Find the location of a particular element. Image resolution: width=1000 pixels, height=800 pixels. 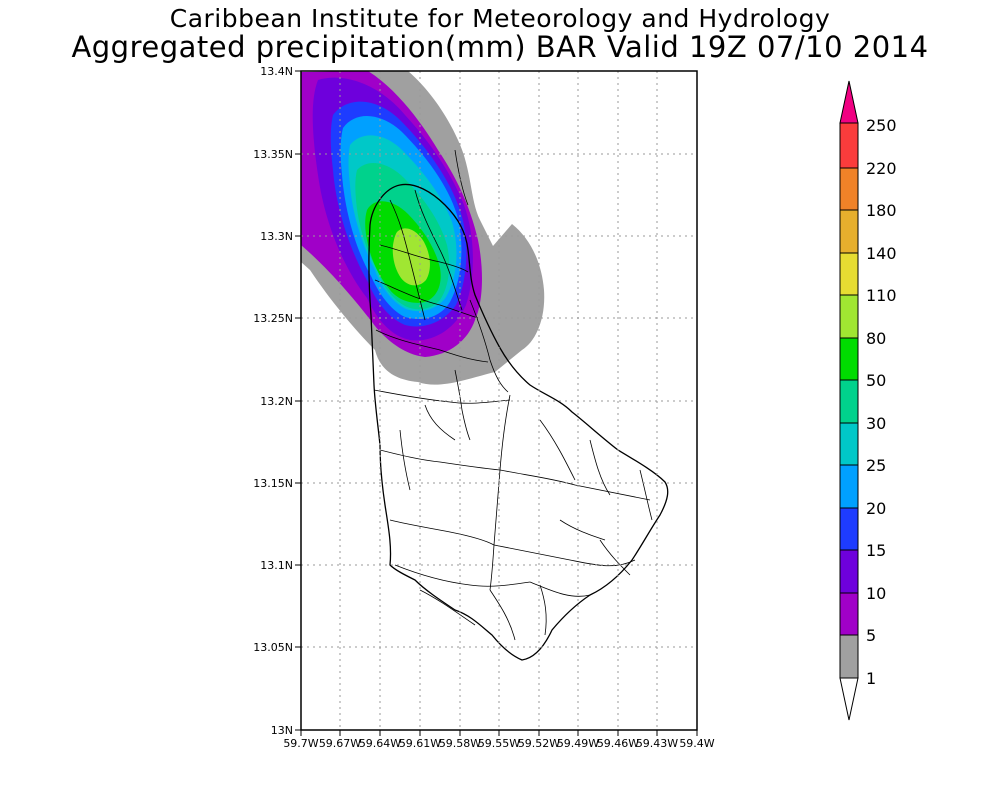

lat-label: 13.4N is located at coordinates (276, 71).